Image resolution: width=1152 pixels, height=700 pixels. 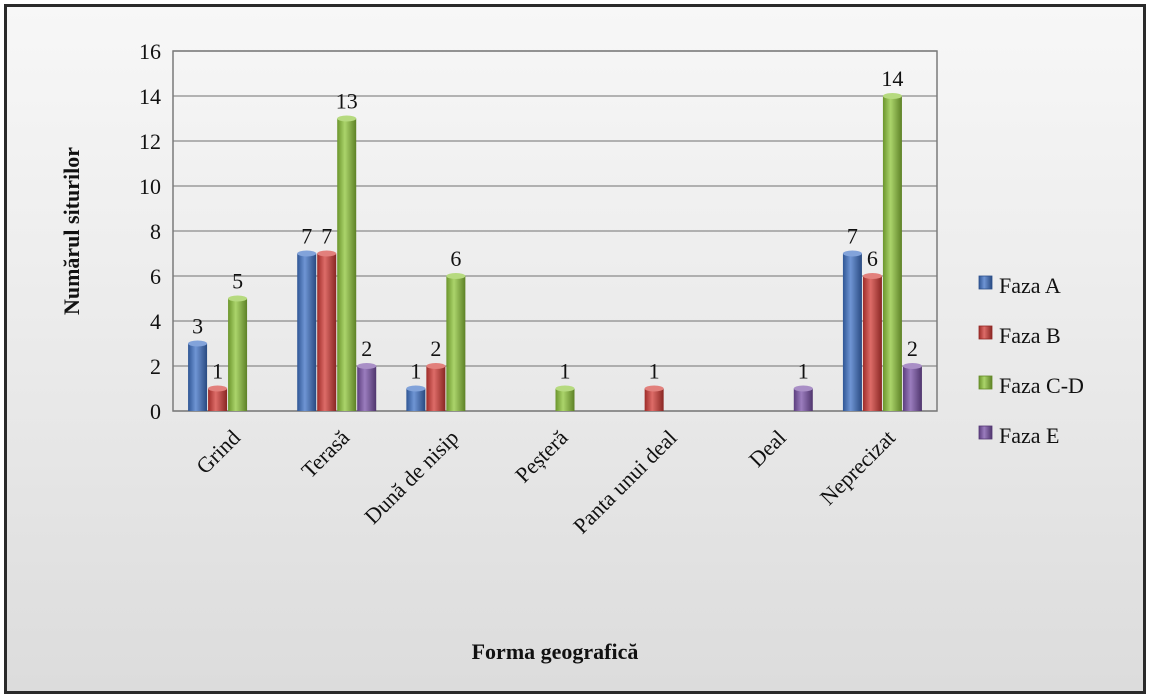 What do you see at coordinates (1041, 385) in the screenshot?
I see `legend-label: Faza C-D` at bounding box center [1041, 385].